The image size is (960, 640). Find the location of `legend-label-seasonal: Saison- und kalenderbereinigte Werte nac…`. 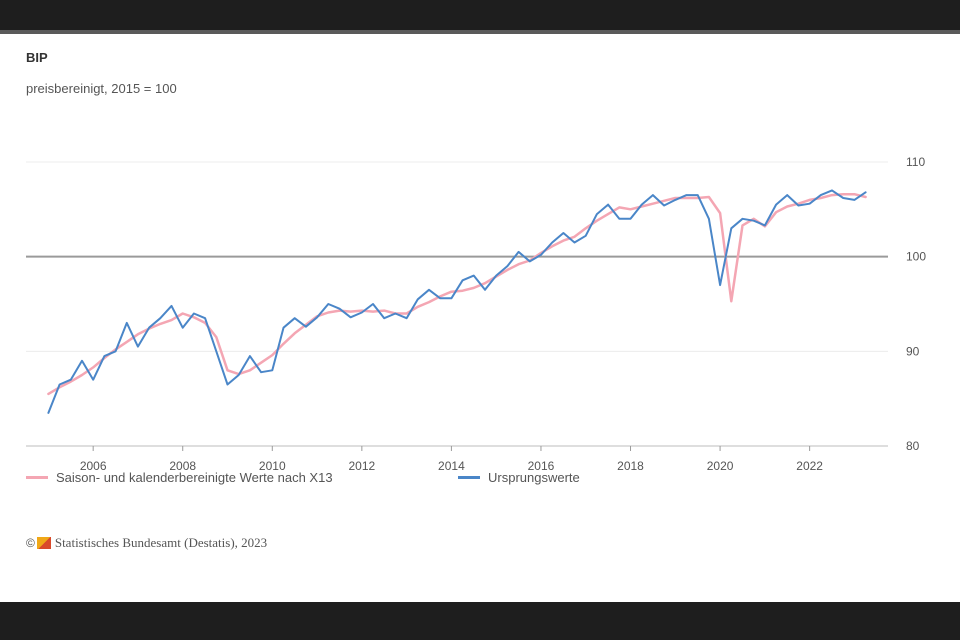

legend-label-seasonal: Saison- und kalenderbereinigte Werte nac… is located at coordinates (194, 477).